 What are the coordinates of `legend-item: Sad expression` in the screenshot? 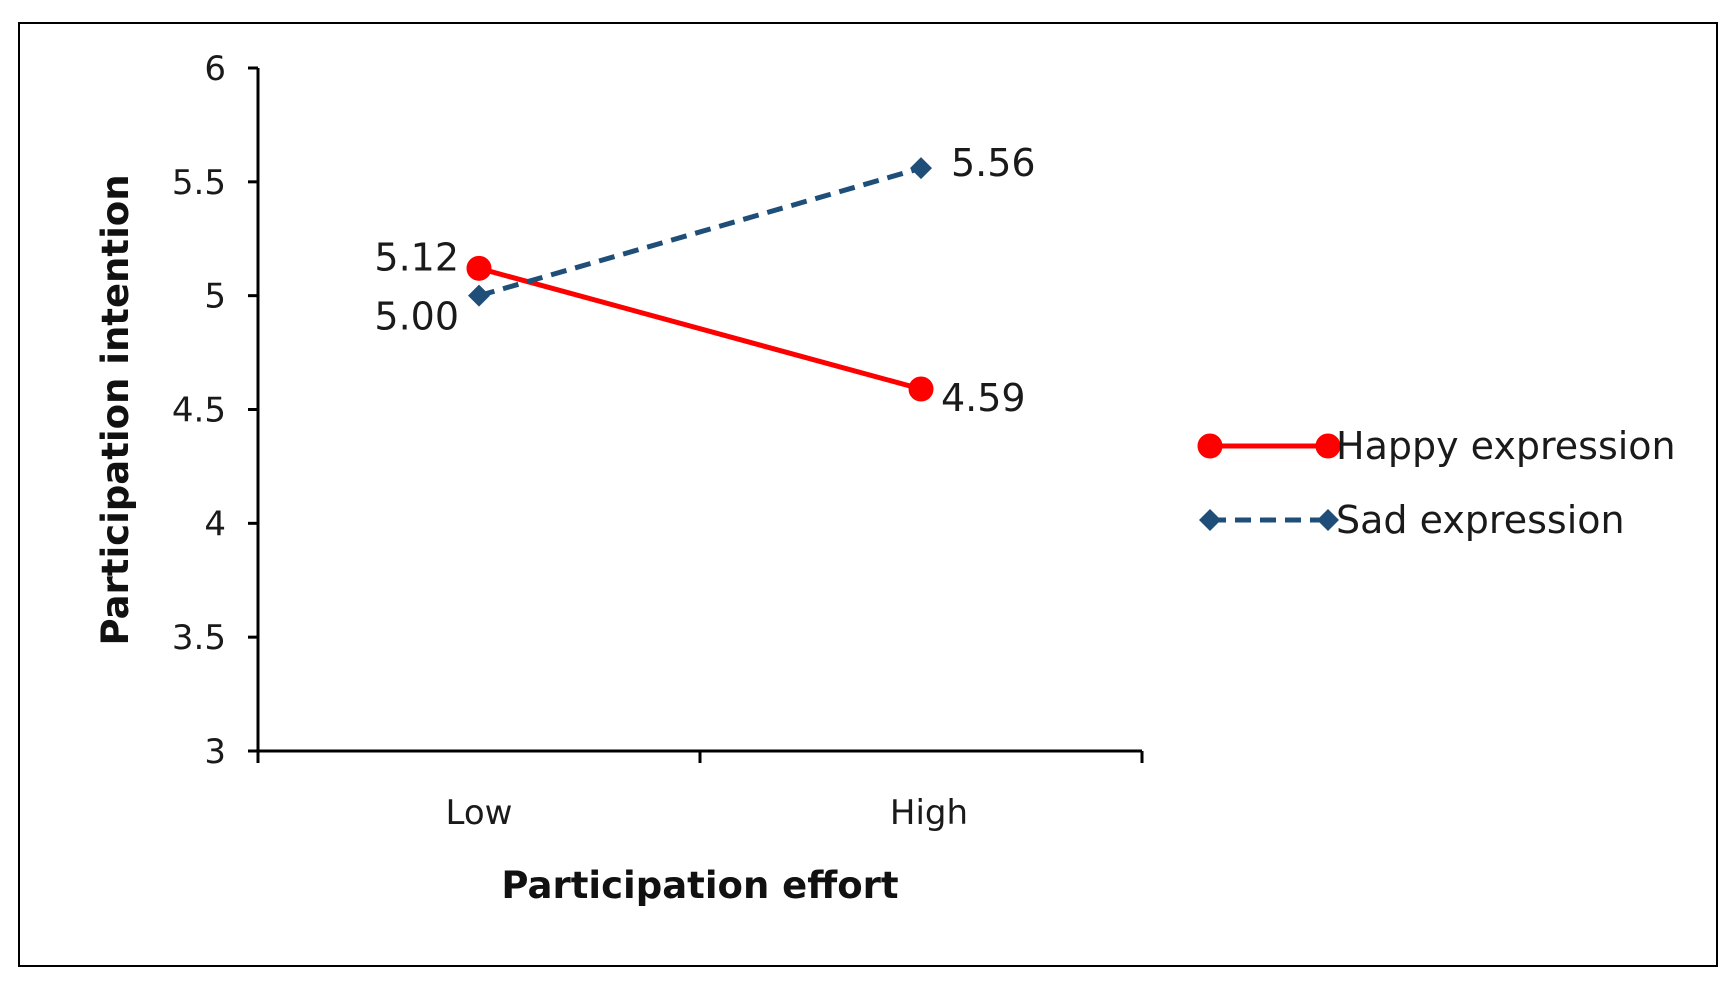 It's located at (1412, 520).